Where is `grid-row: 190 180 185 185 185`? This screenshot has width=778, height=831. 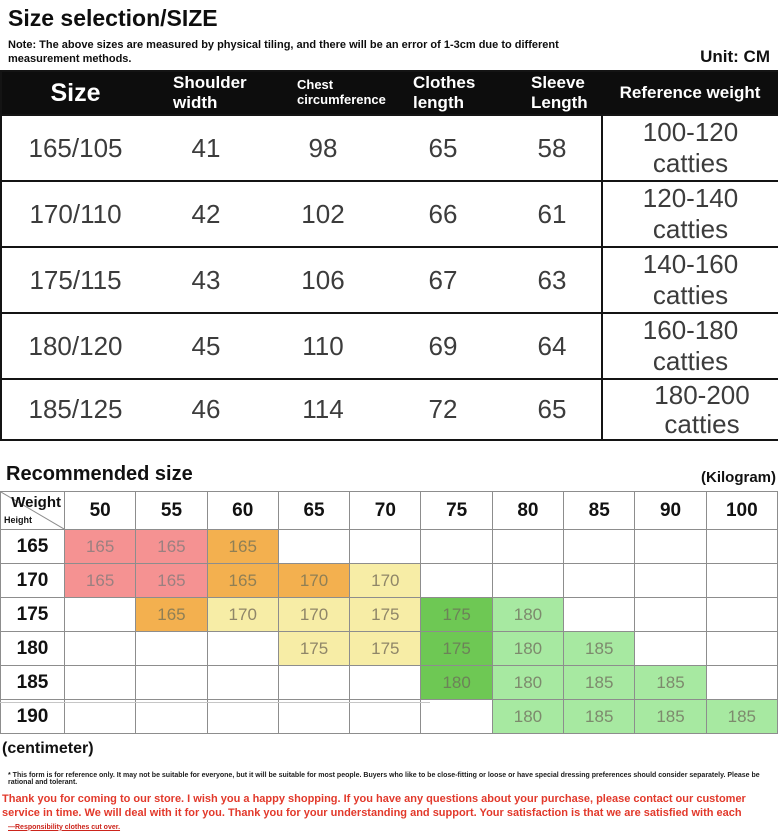
grid-row: 190 180 185 185 185 is located at coordinates (389, 717).